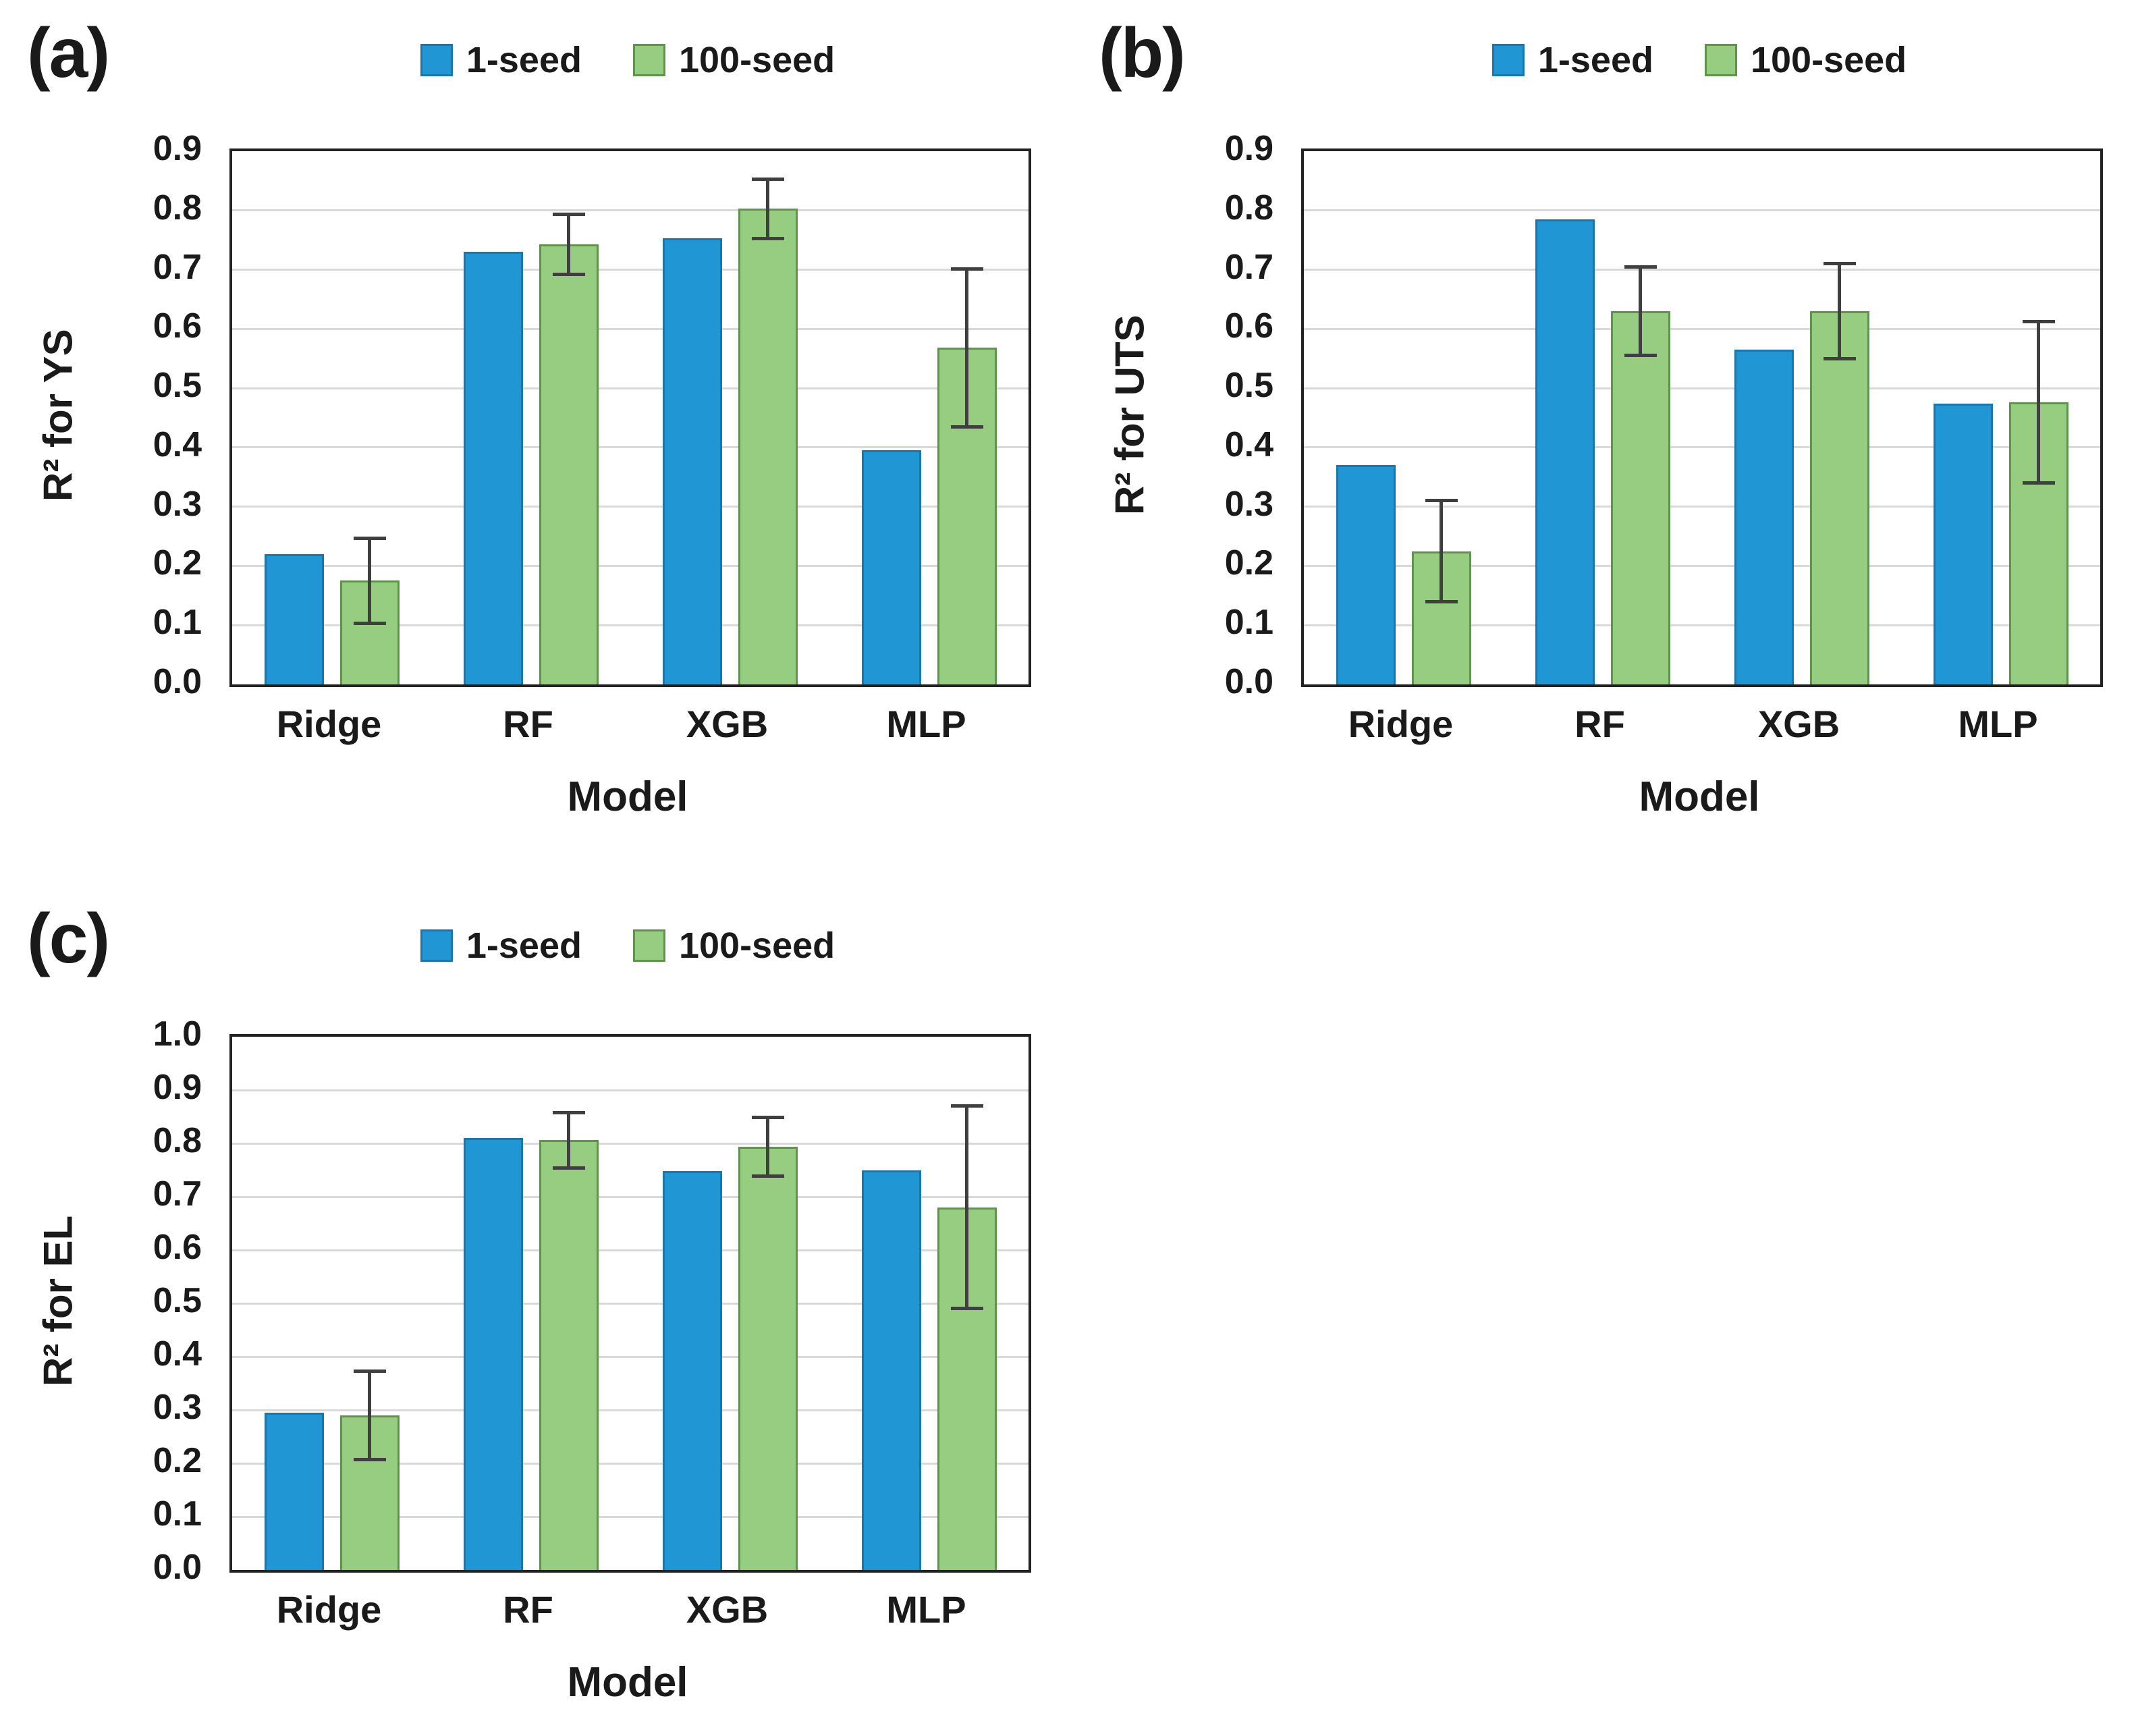 The height and width of the screenshot is (1736, 2138). What do you see at coordinates (177, 1194) in the screenshot?
I see `y-tick-label: 0.7` at bounding box center [177, 1194].